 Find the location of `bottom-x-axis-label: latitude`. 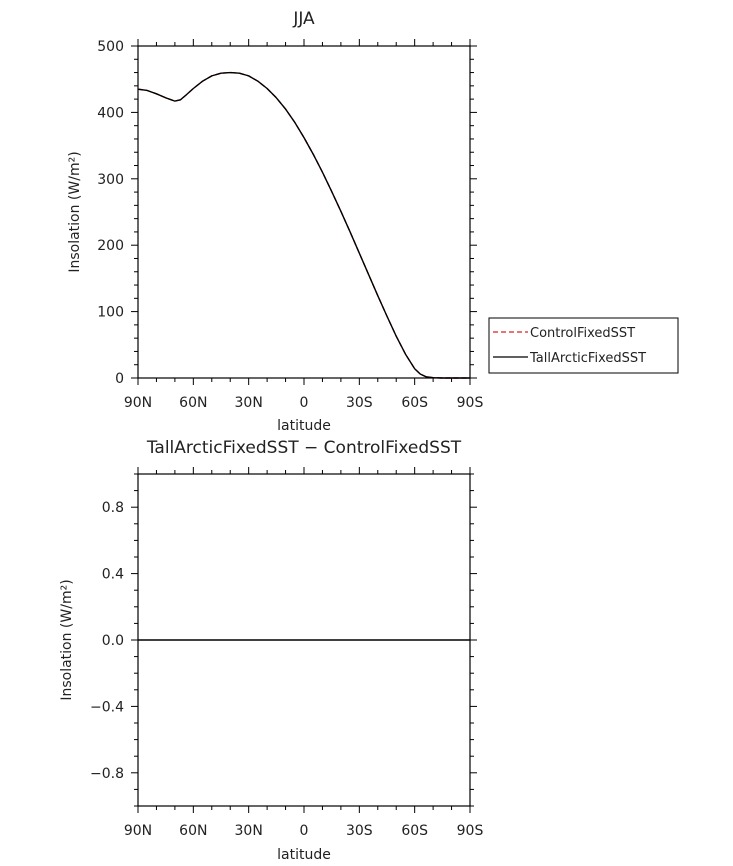

bottom-x-axis-label: latitude is located at coordinates (304, 855).